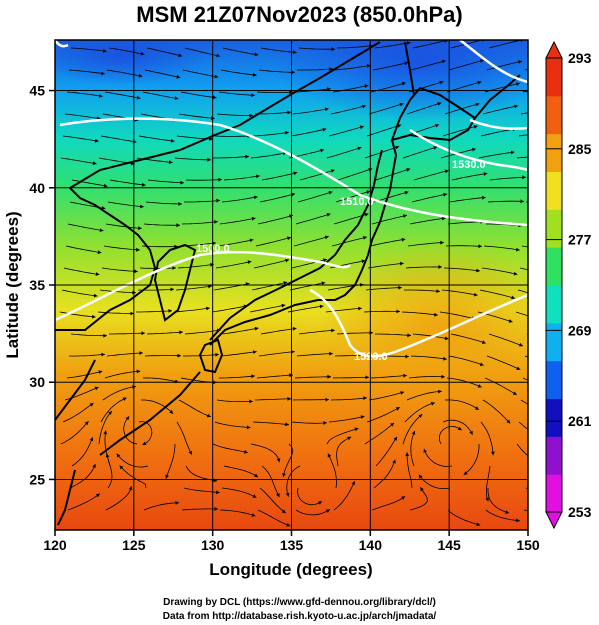  What do you see at coordinates (528, 545) in the screenshot?
I see `x-tick-label: 150` at bounding box center [528, 545].